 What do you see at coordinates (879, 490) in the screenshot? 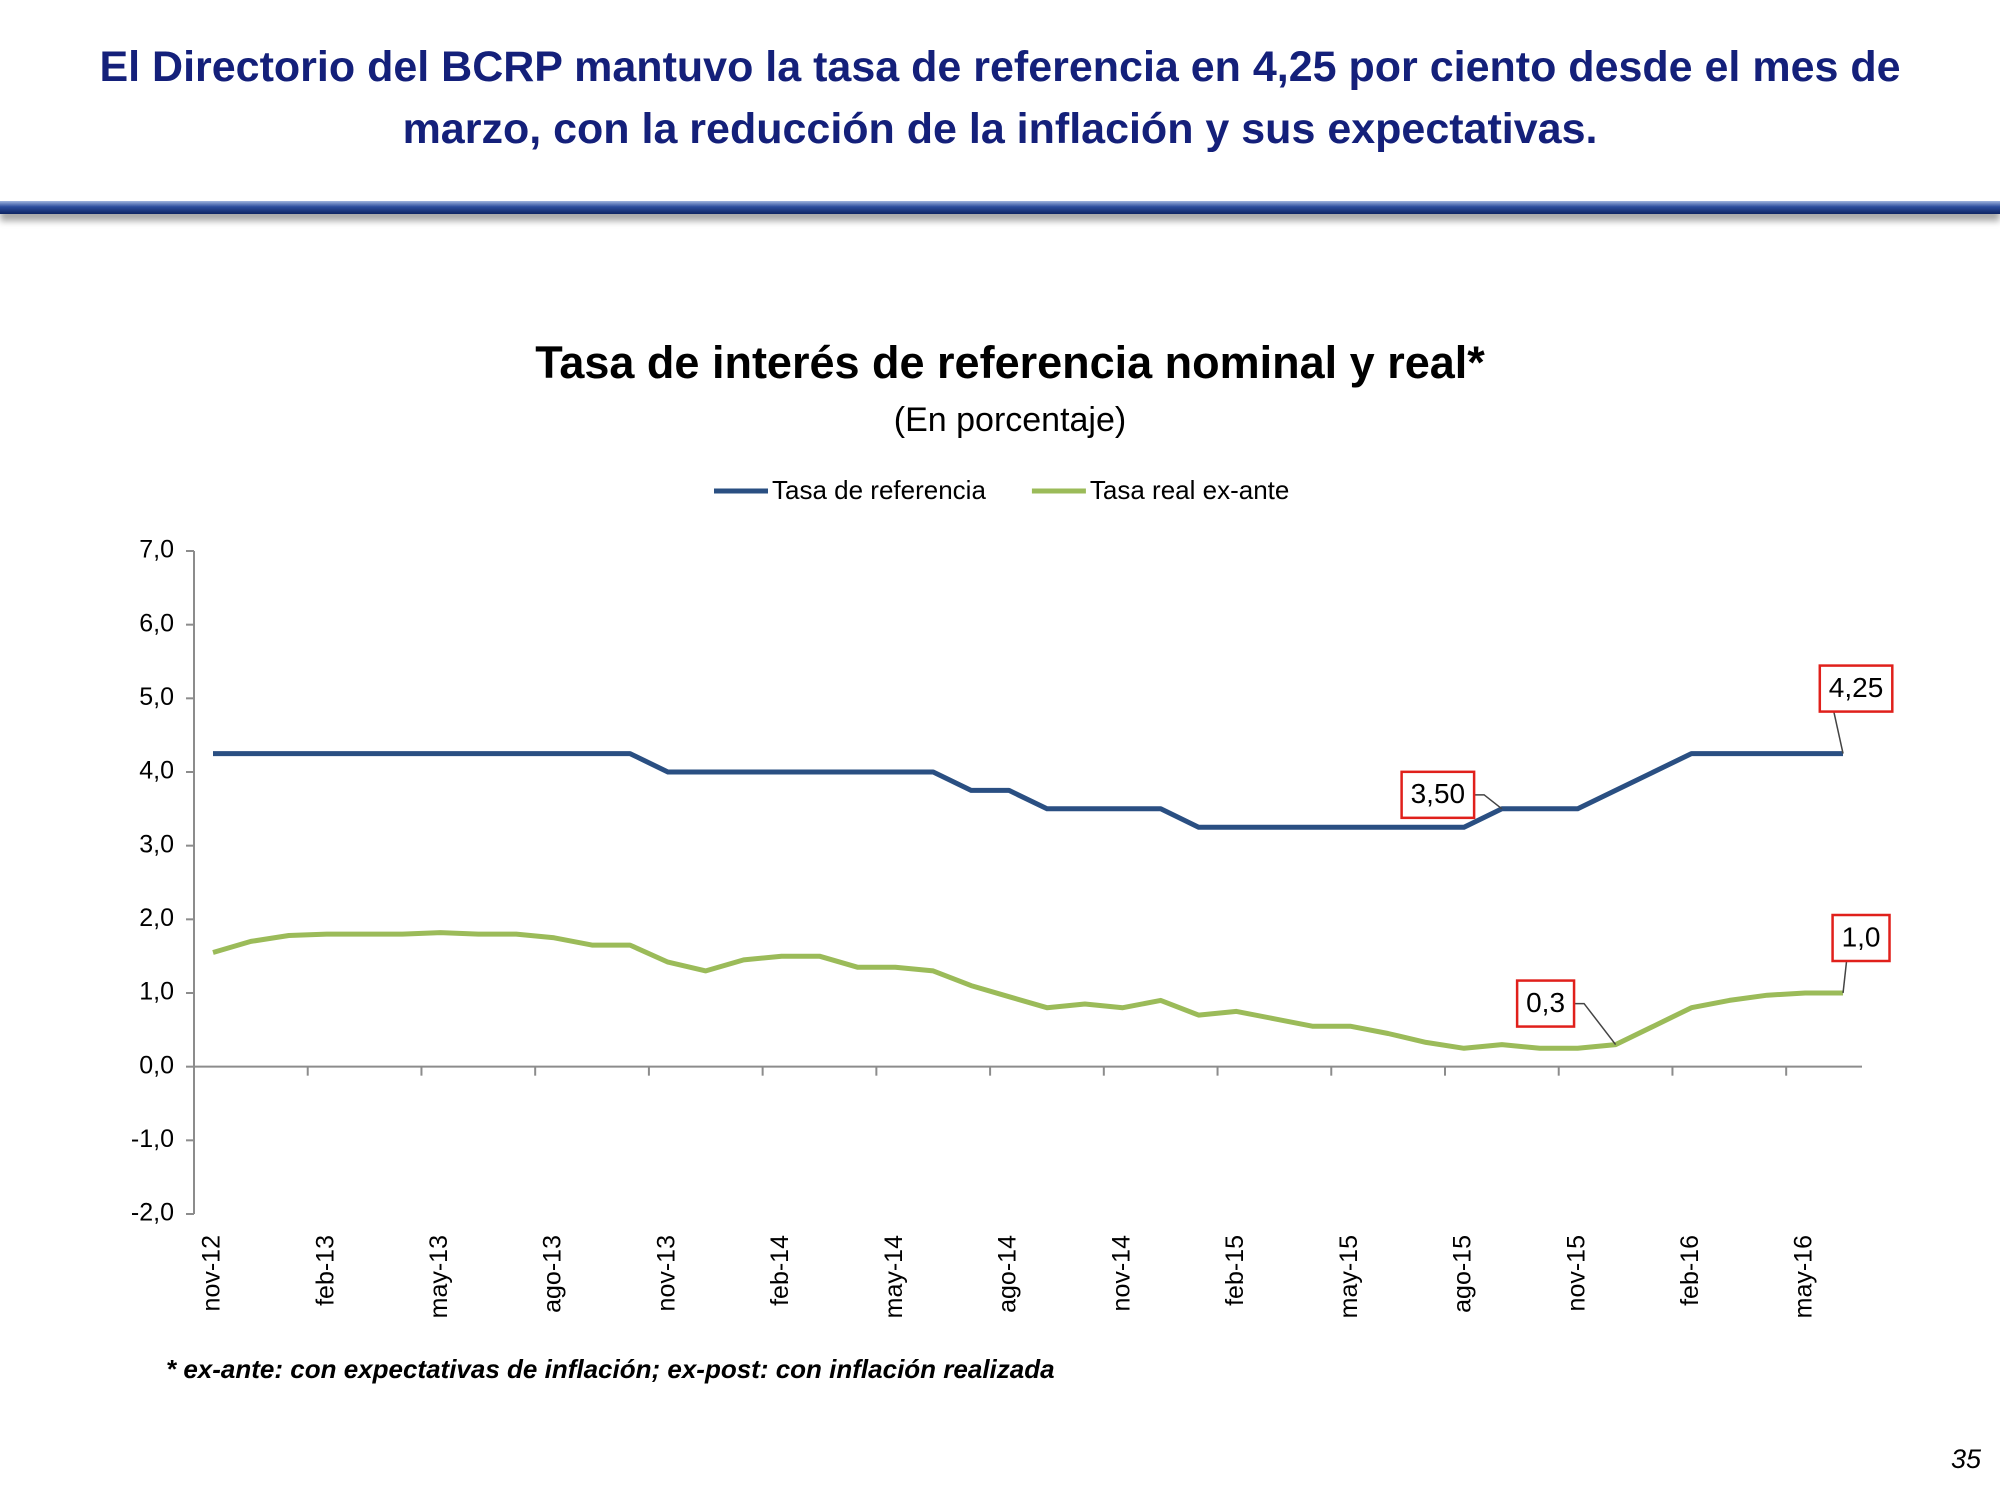
I see `legend-label: Tasa de referencia` at bounding box center [879, 490].